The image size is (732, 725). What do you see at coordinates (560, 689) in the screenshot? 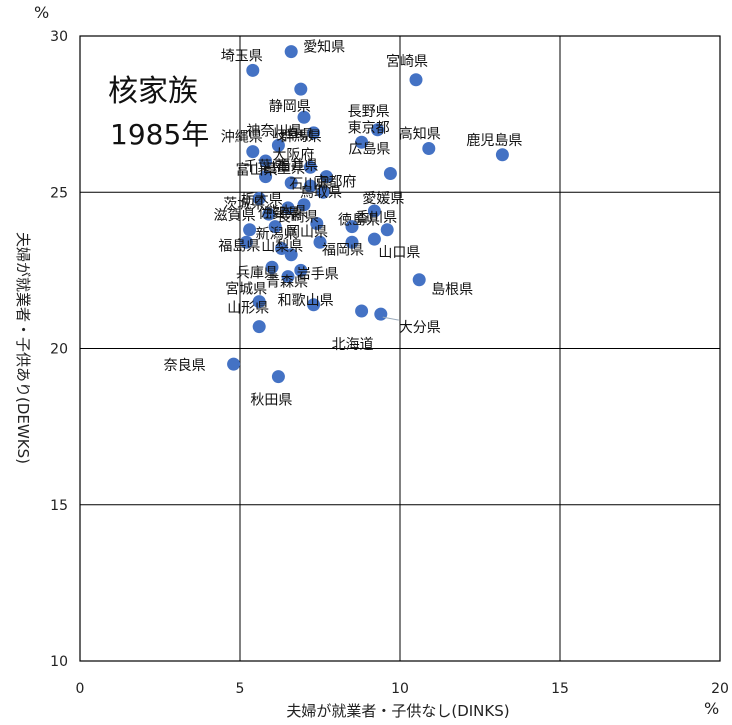
I see `x-tick-label: 15` at bounding box center [560, 689].